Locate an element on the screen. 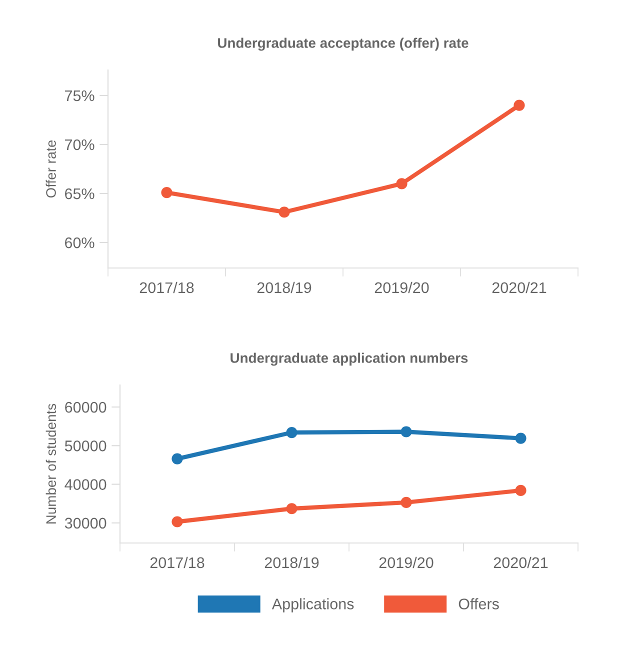  chart-title: Undergraduate acceptance (offer) rate is located at coordinates (343, 44).